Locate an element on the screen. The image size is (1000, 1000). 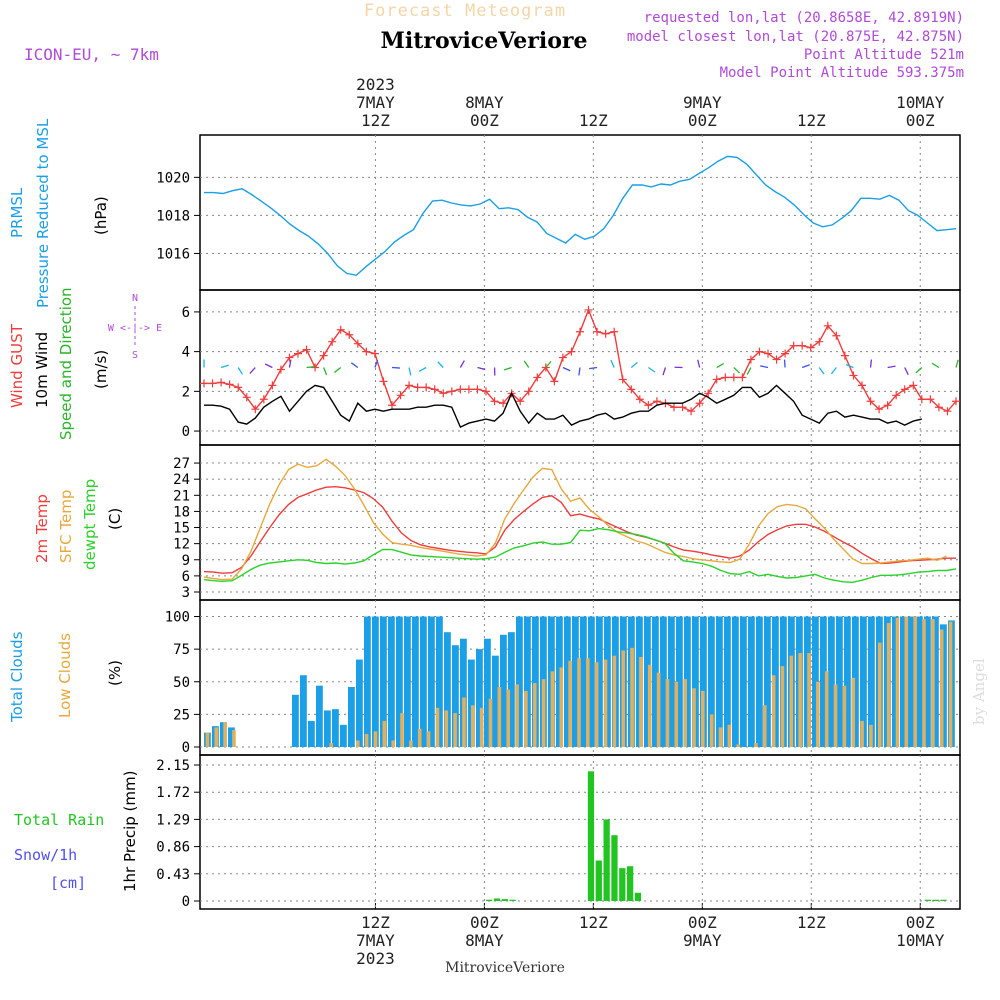
compass-s: S is located at coordinates (135, 355).